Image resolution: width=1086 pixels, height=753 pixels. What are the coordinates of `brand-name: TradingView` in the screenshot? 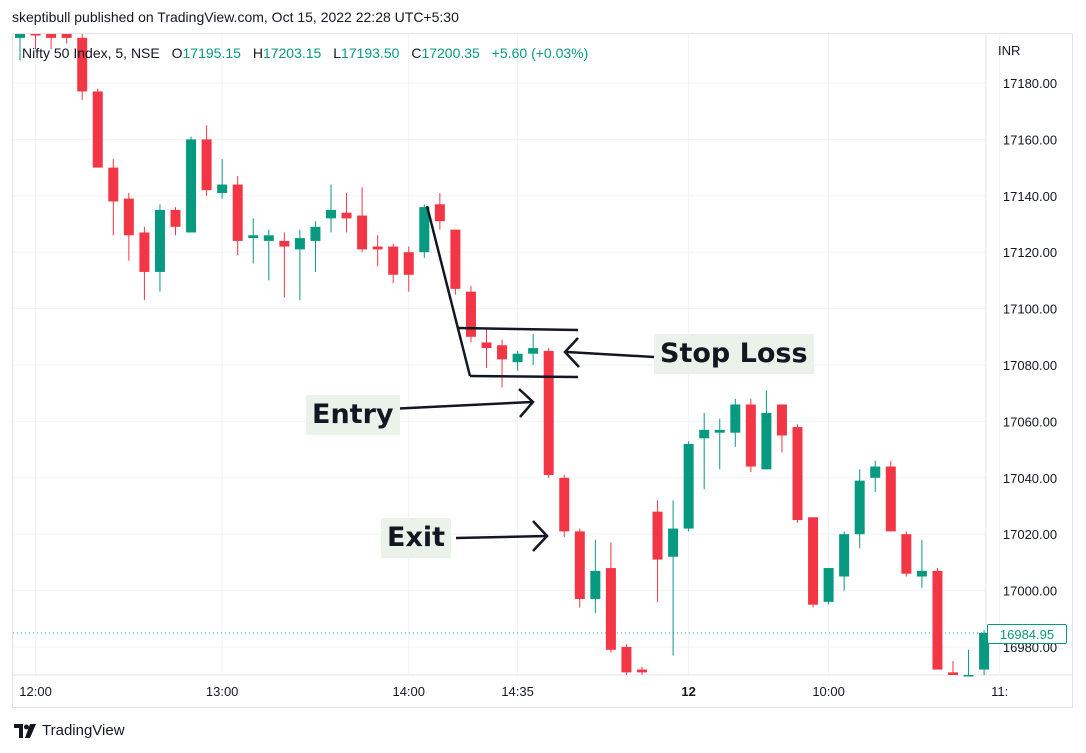 It's located at (83, 730).